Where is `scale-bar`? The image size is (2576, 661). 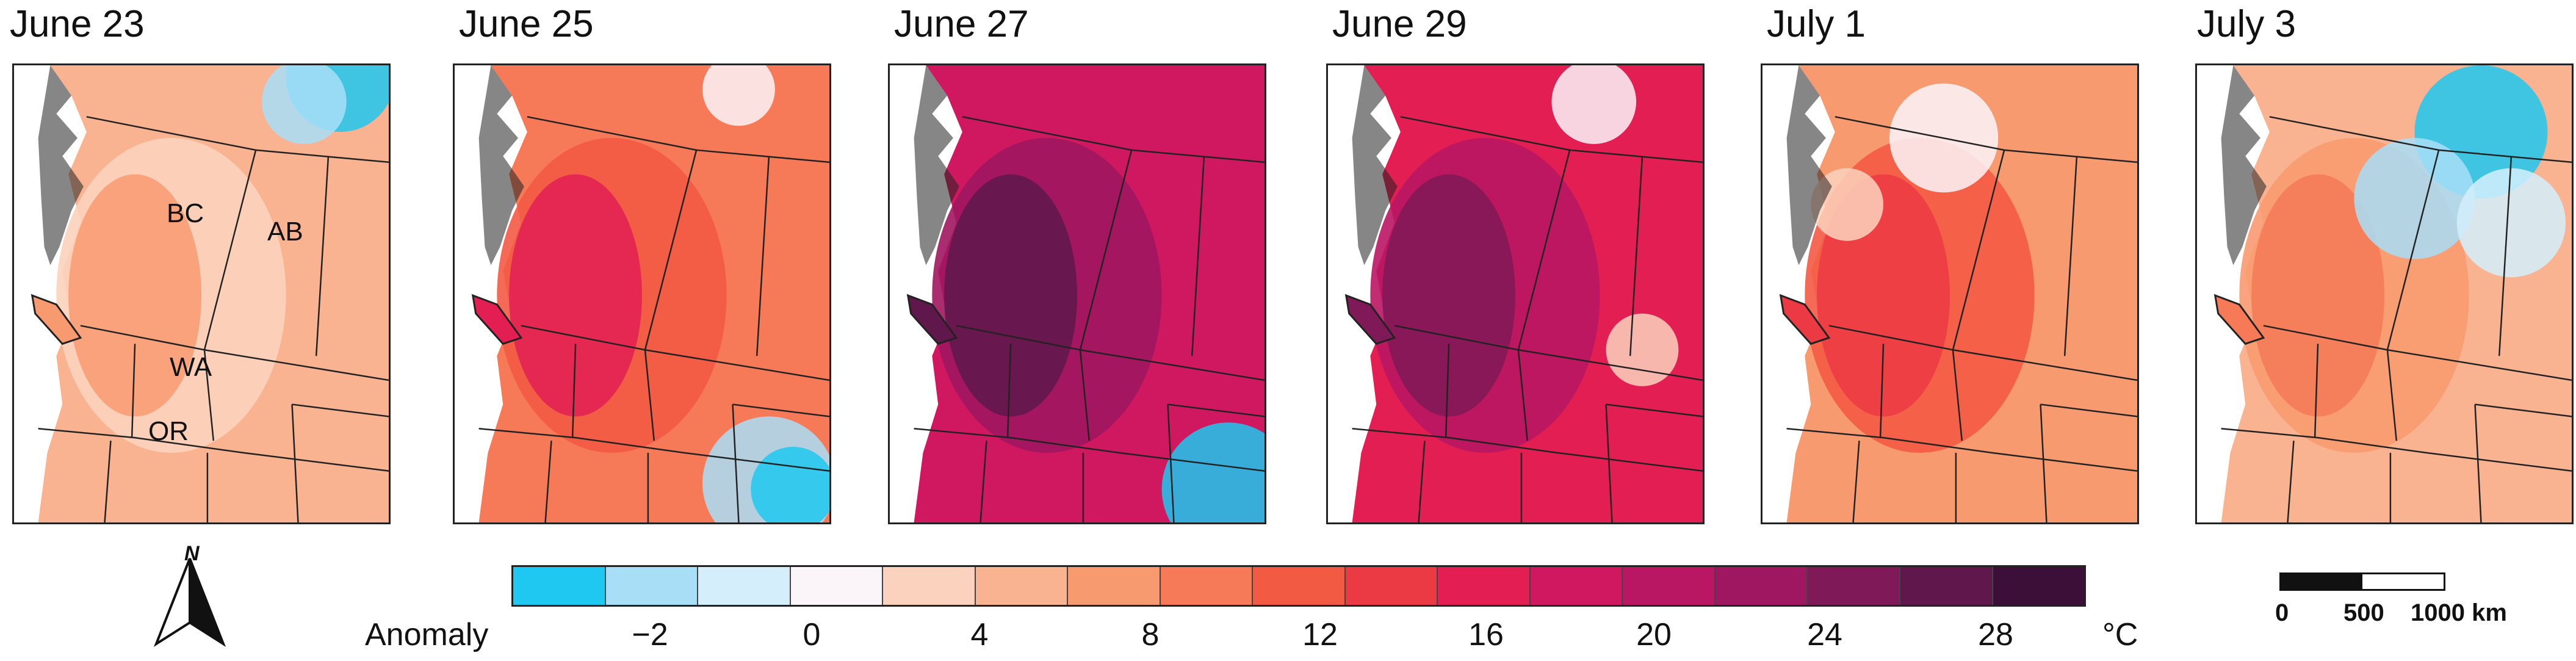
scale-bar is located at coordinates (2362, 582).